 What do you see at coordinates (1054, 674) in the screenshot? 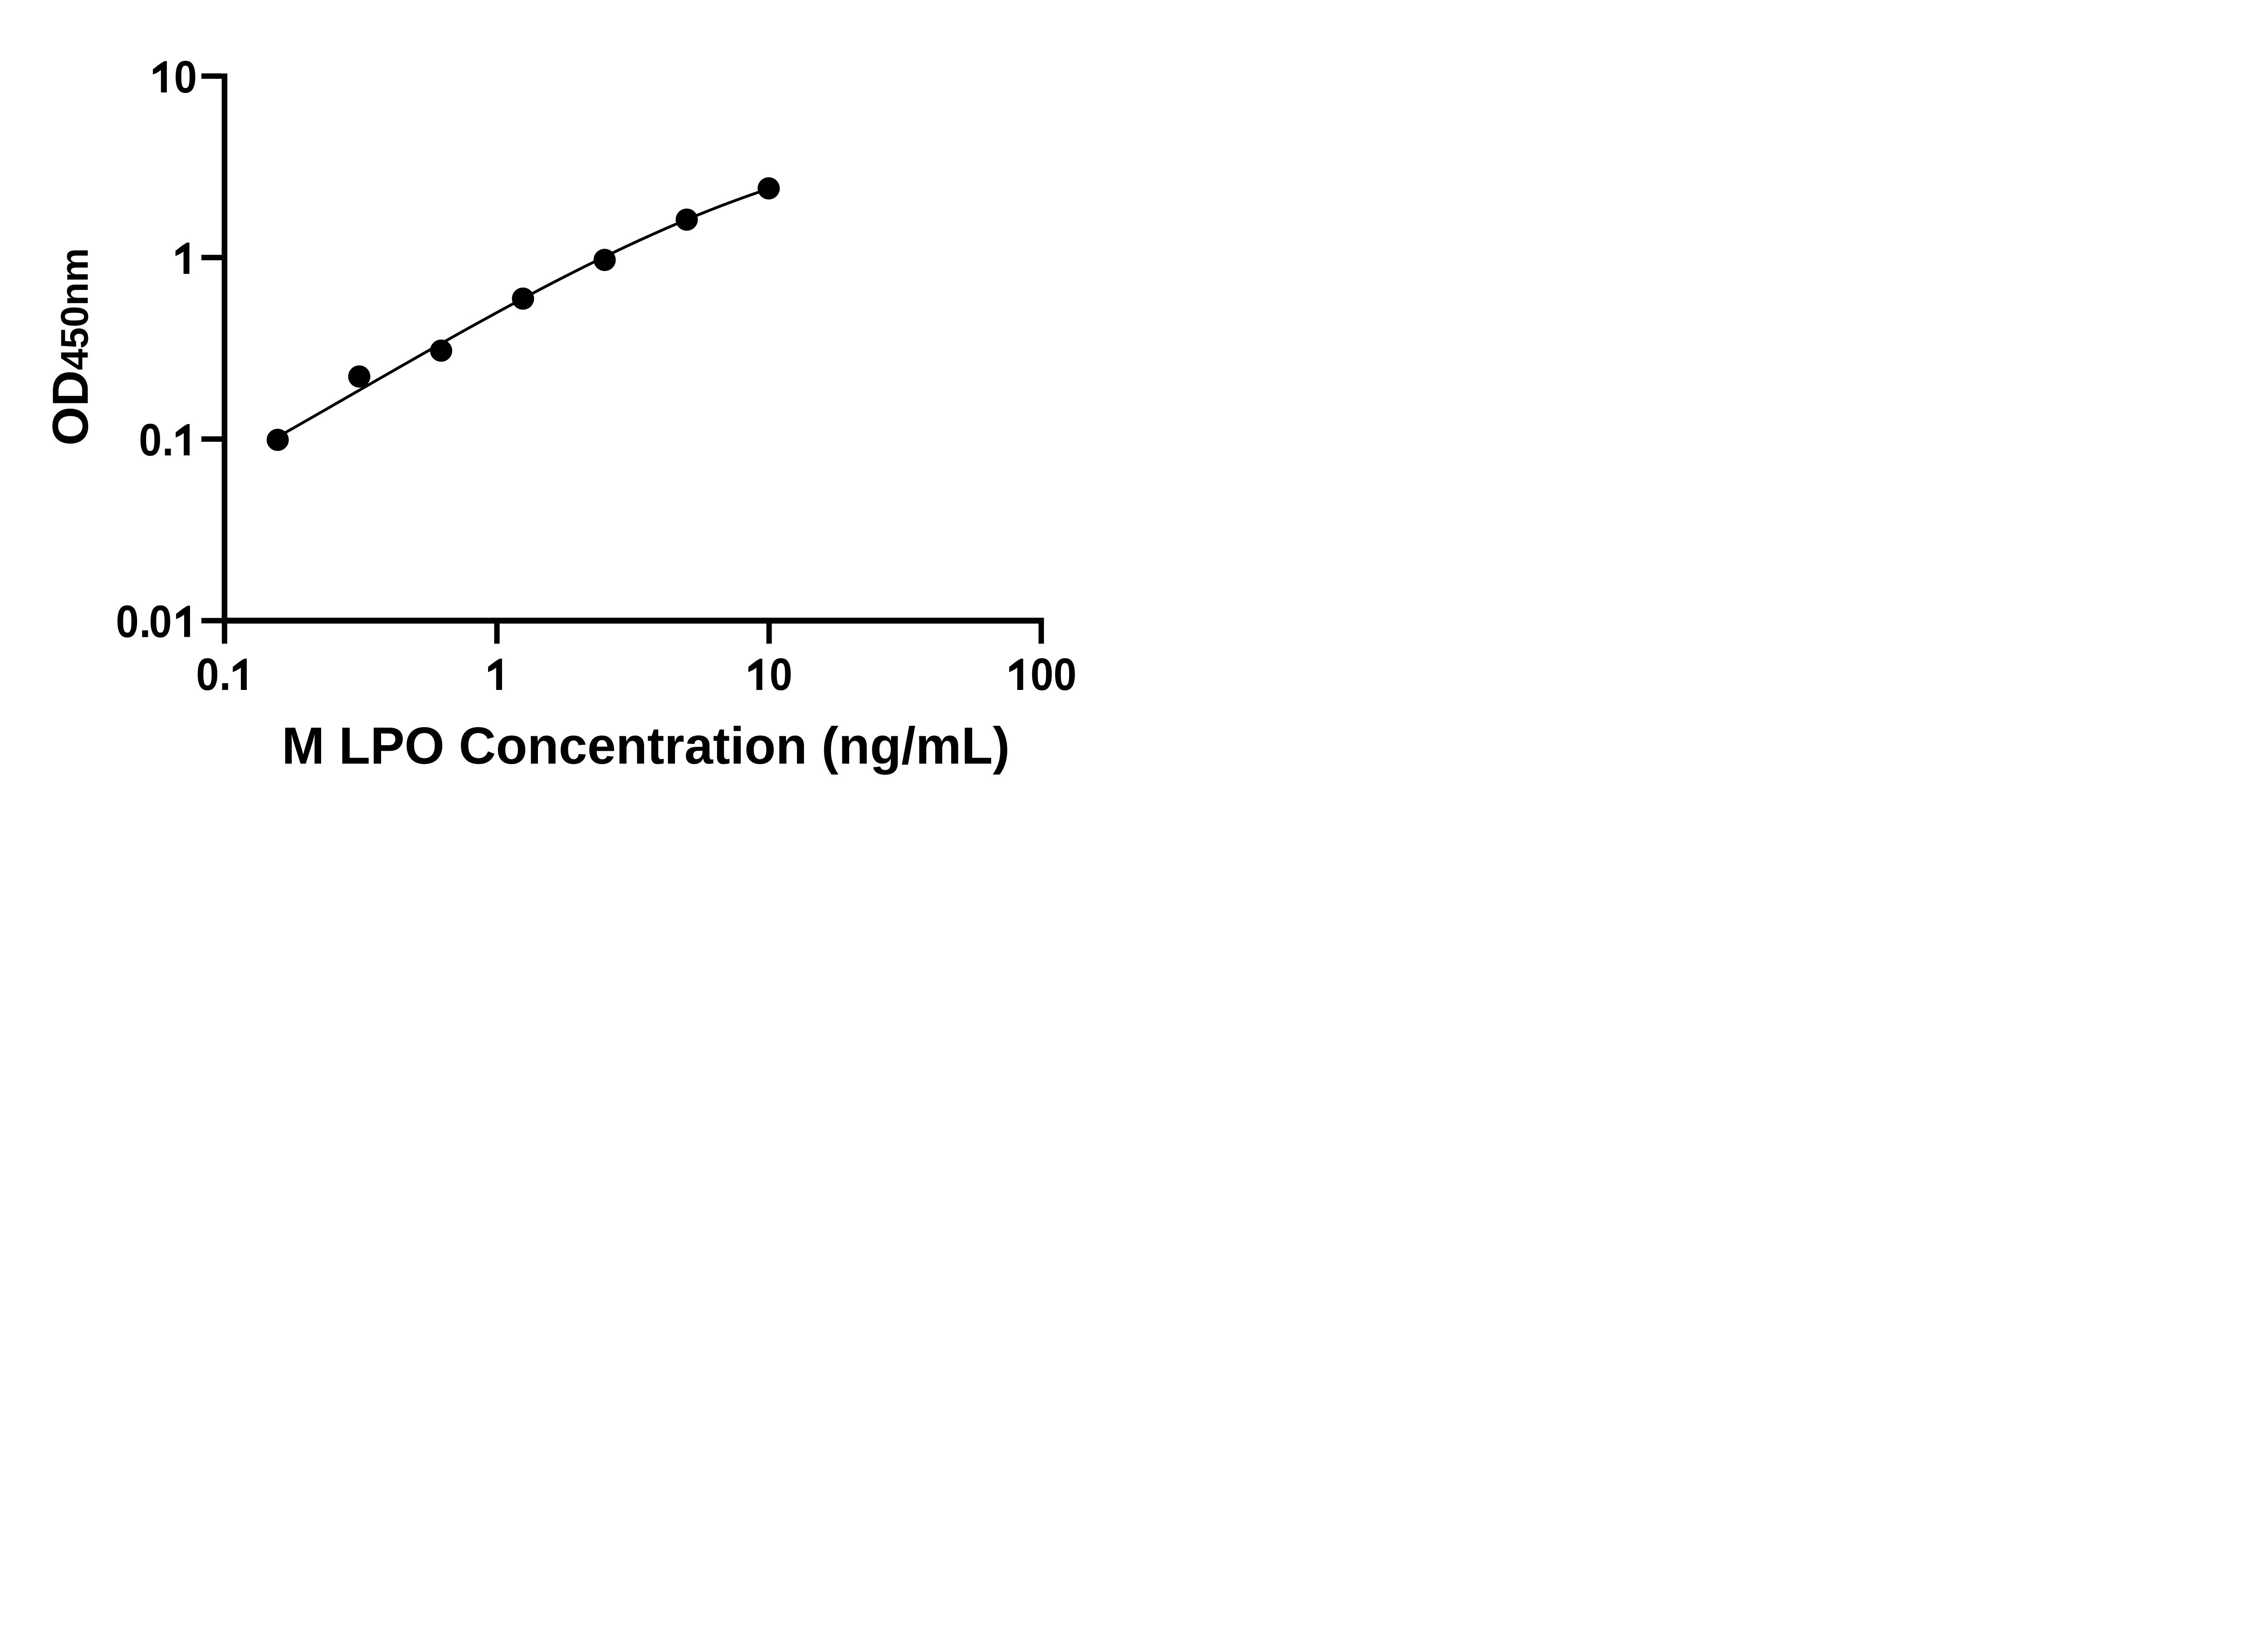
I see `svg-text: 00` at bounding box center [1054, 674].